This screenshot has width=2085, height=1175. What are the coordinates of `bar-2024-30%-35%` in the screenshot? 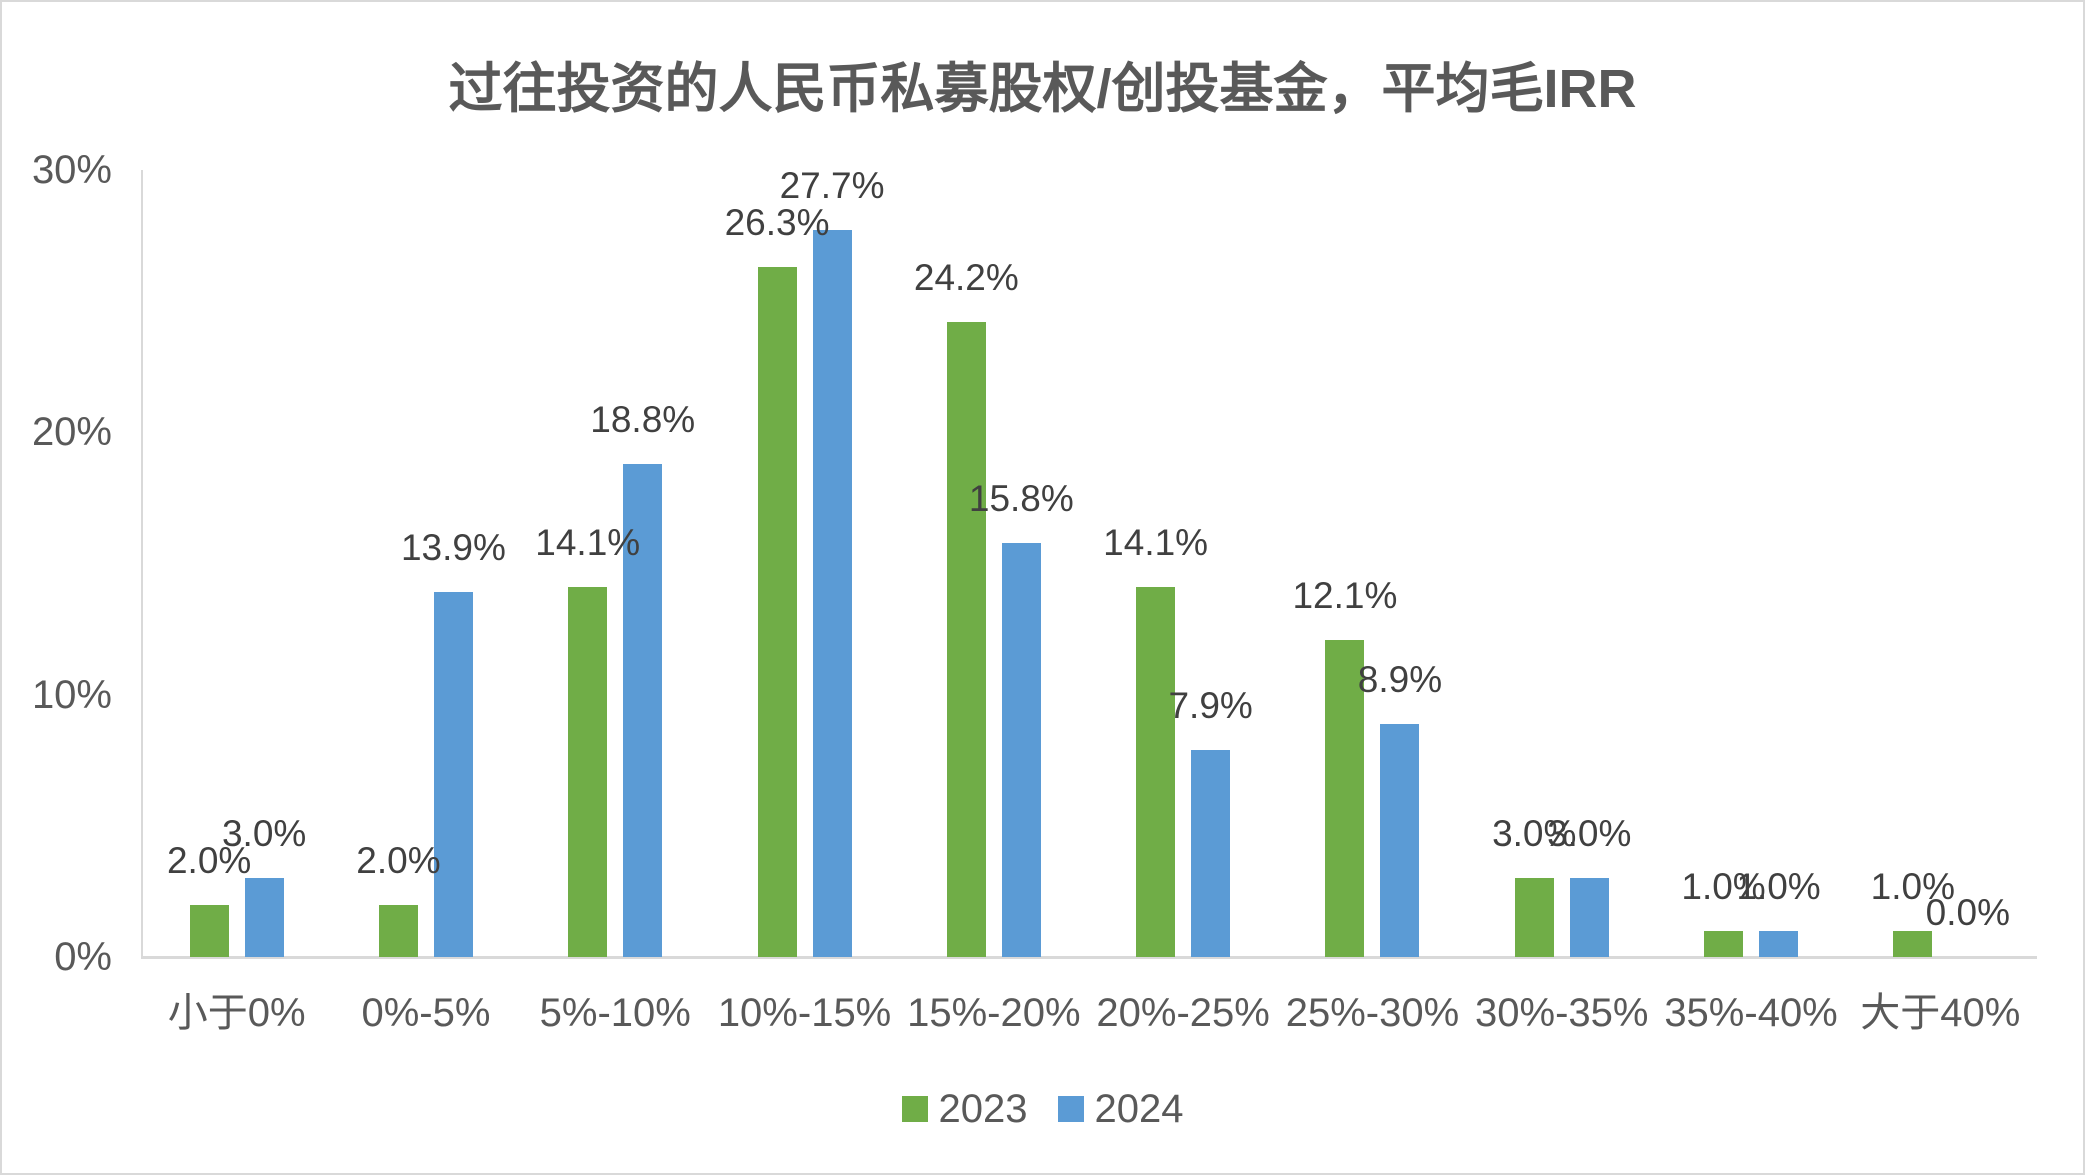 It's located at (1589, 917).